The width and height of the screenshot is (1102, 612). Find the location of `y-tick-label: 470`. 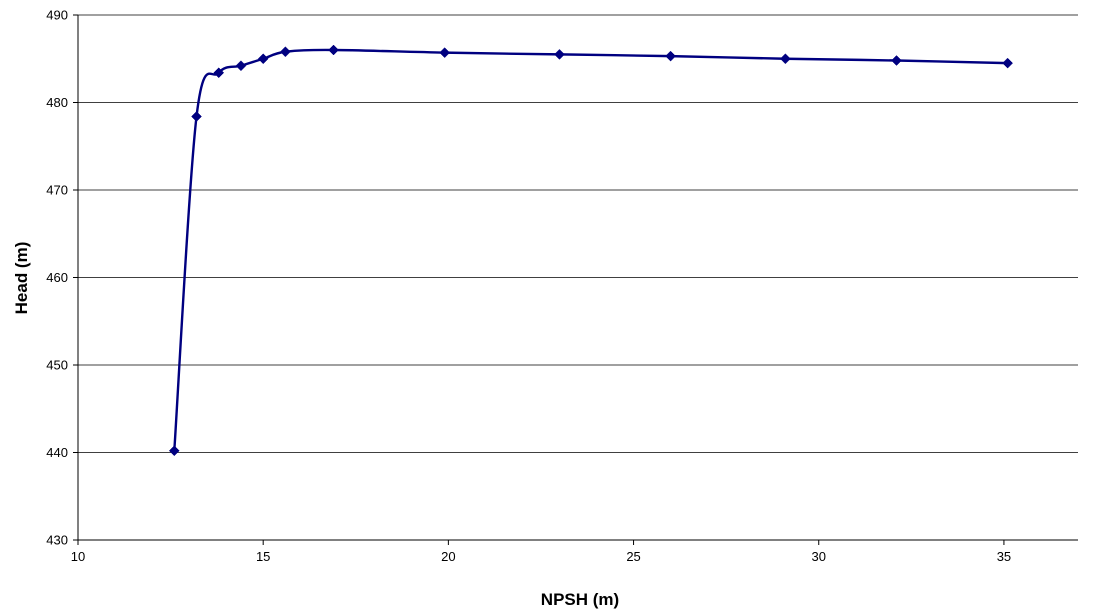

y-tick-label: 470 is located at coordinates (57, 190).